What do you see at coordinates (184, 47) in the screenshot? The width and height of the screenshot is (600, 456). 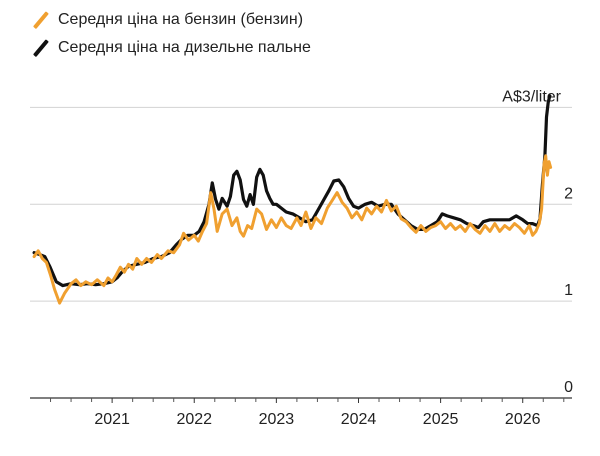 I see `legend-label-diesel: Середня ціна на дизельне пальне` at bounding box center [184, 47].